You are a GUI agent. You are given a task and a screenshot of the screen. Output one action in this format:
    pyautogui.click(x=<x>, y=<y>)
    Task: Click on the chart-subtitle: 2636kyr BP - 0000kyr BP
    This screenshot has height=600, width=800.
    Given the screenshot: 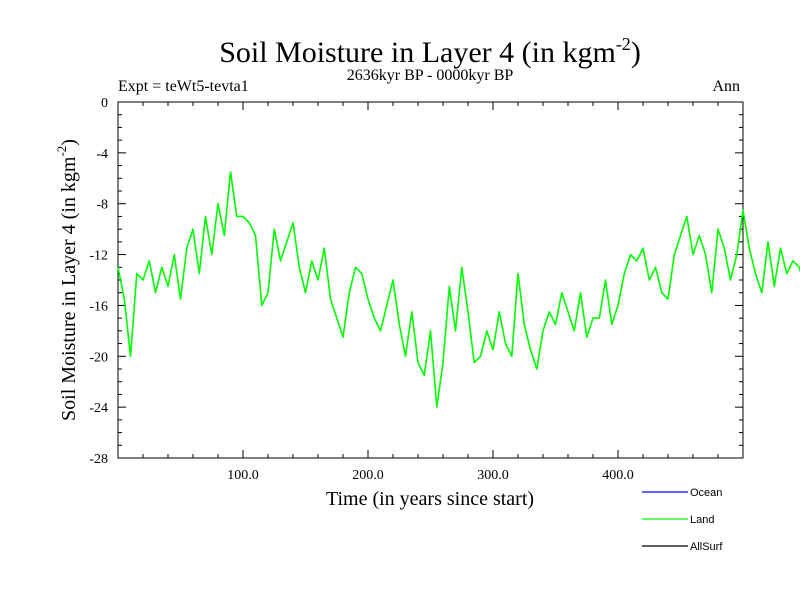 What is the action you would take?
    pyautogui.click(x=430, y=75)
    